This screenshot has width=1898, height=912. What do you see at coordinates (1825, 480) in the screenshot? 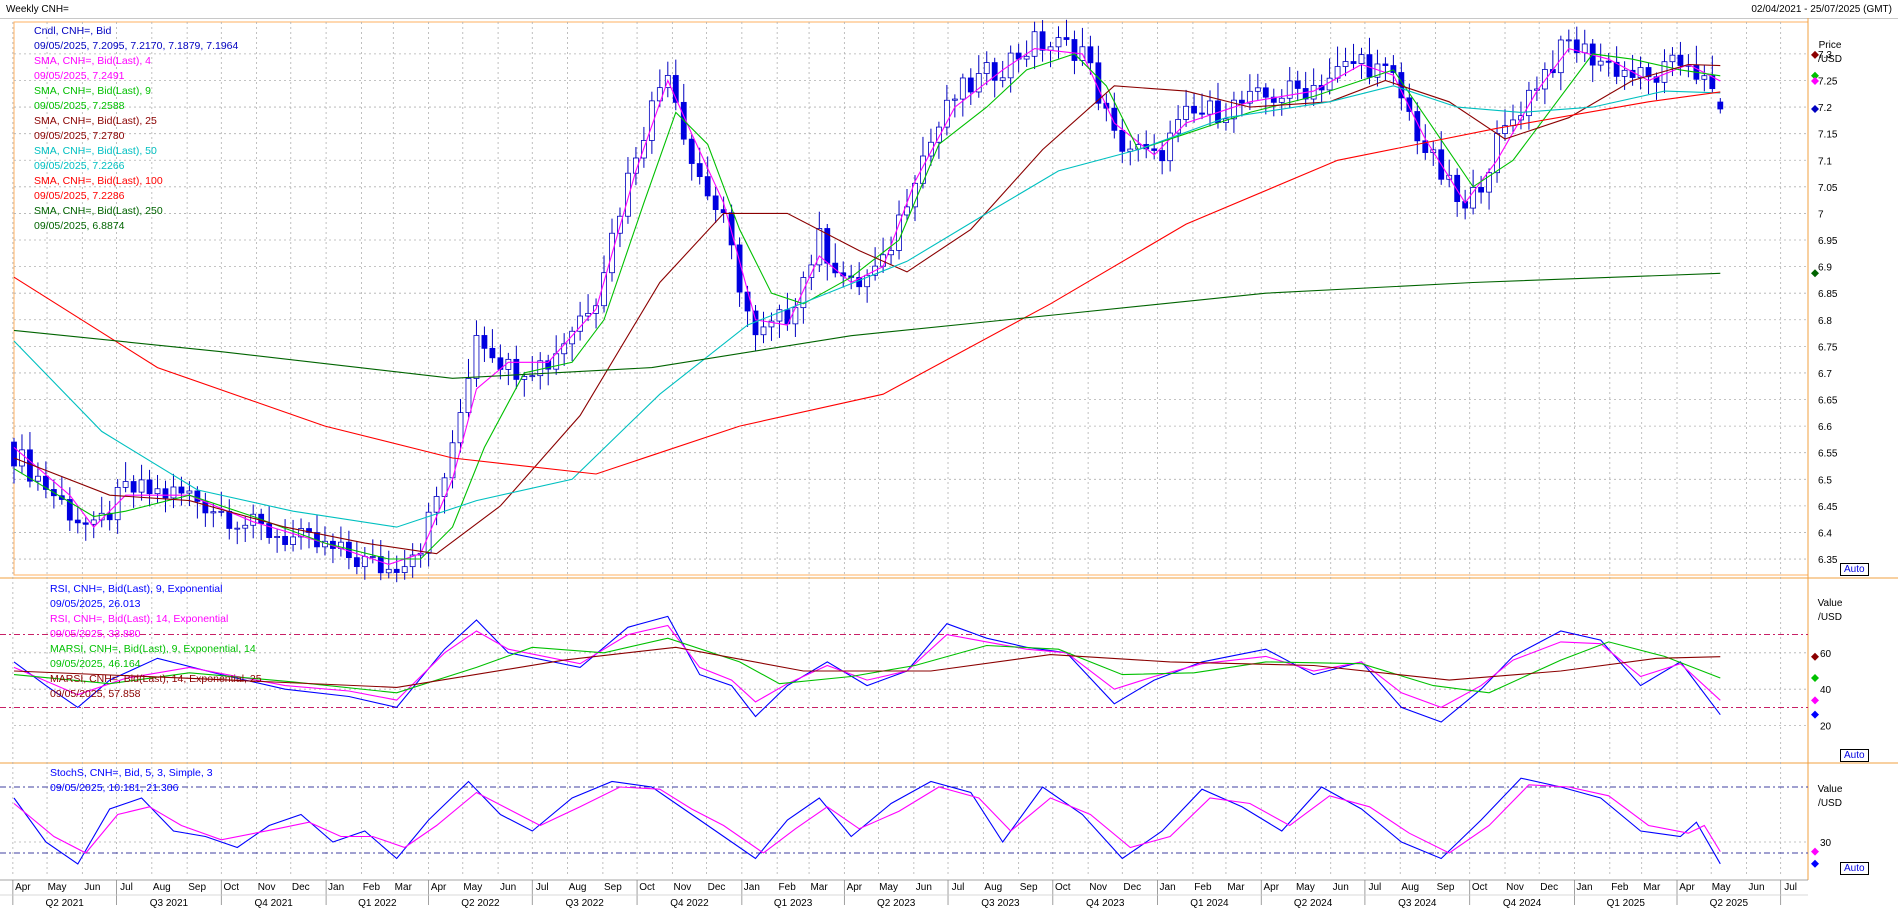
I see `price-tick-label: 6.5` at bounding box center [1825, 480].